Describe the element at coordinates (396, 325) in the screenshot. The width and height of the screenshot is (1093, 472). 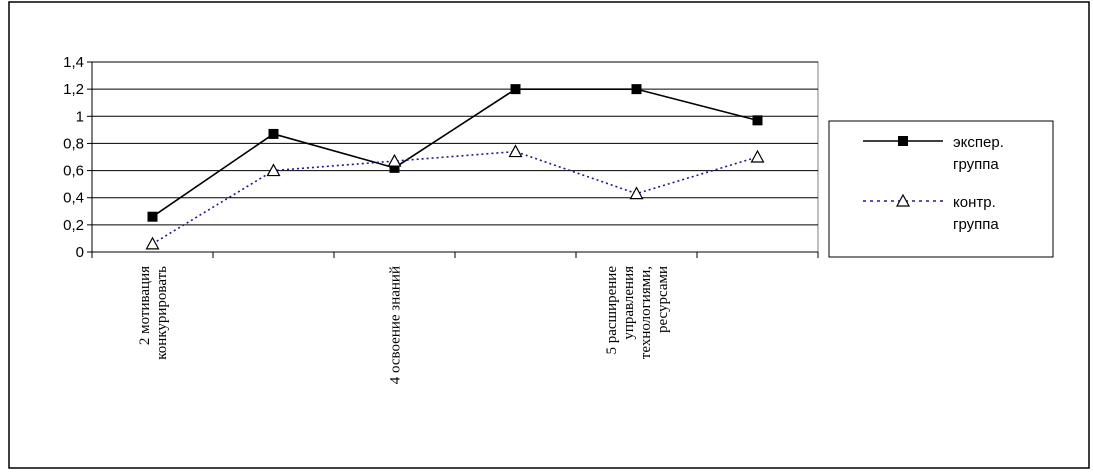
I see `x-category-label: 4 освоение знаний` at that location.